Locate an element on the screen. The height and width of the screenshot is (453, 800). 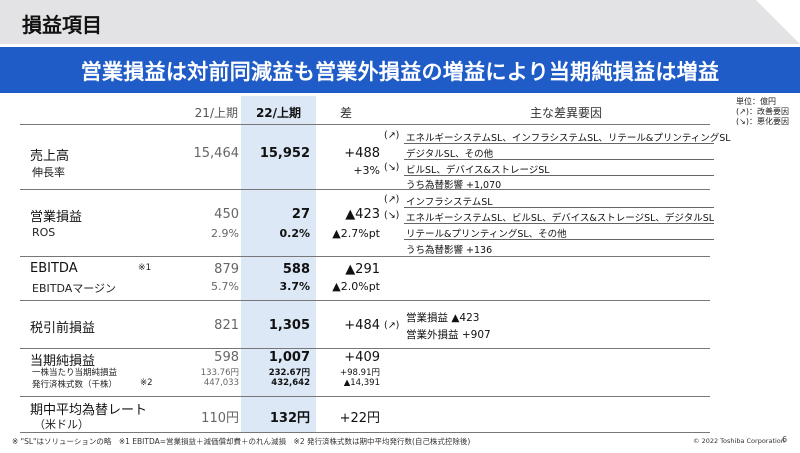
headline-band is located at coordinates (400, 70).